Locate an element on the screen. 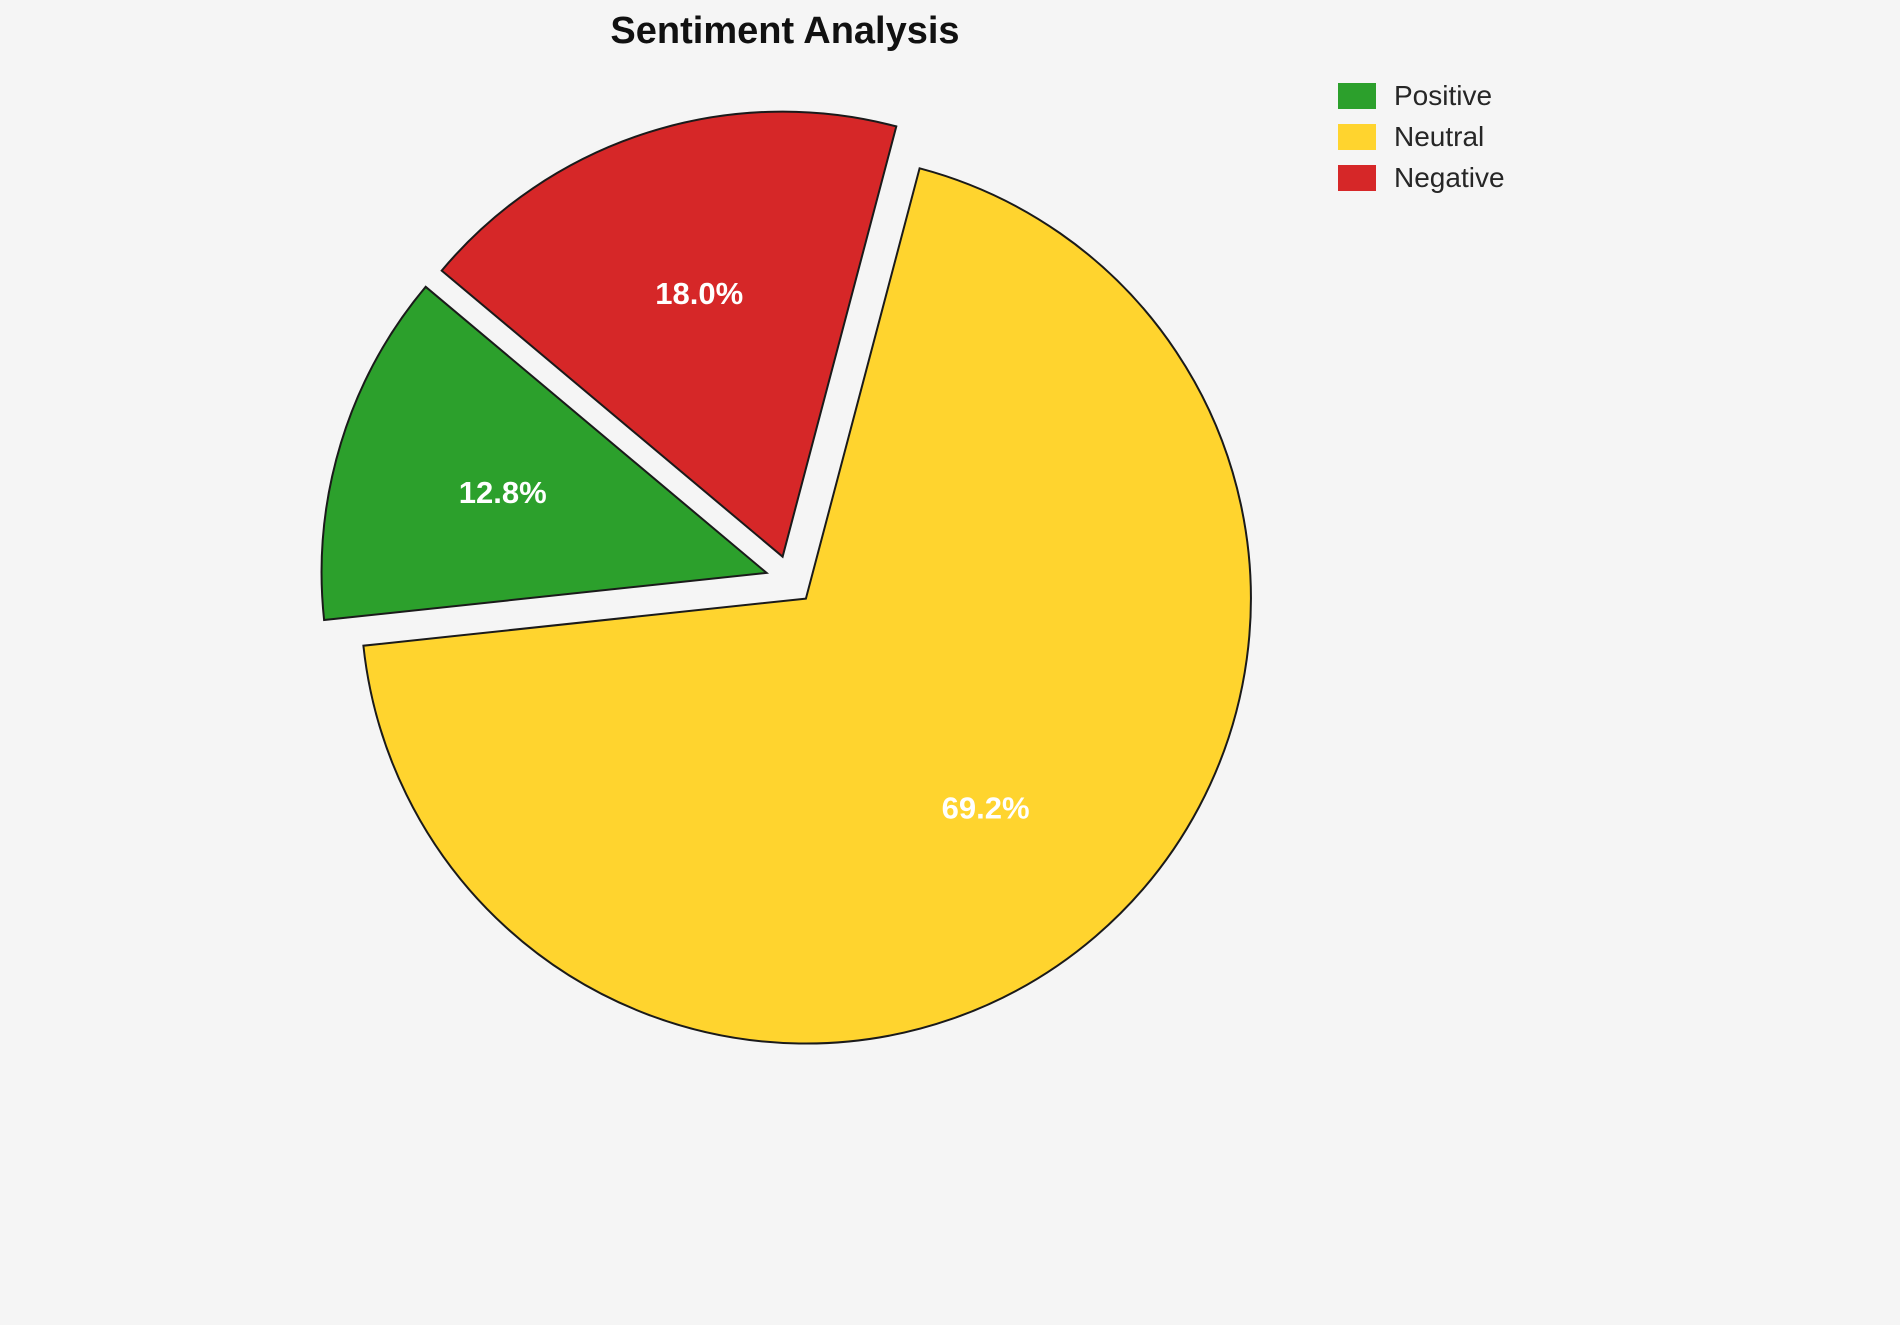  legend-label-neutral: Neutral is located at coordinates (1439, 136).